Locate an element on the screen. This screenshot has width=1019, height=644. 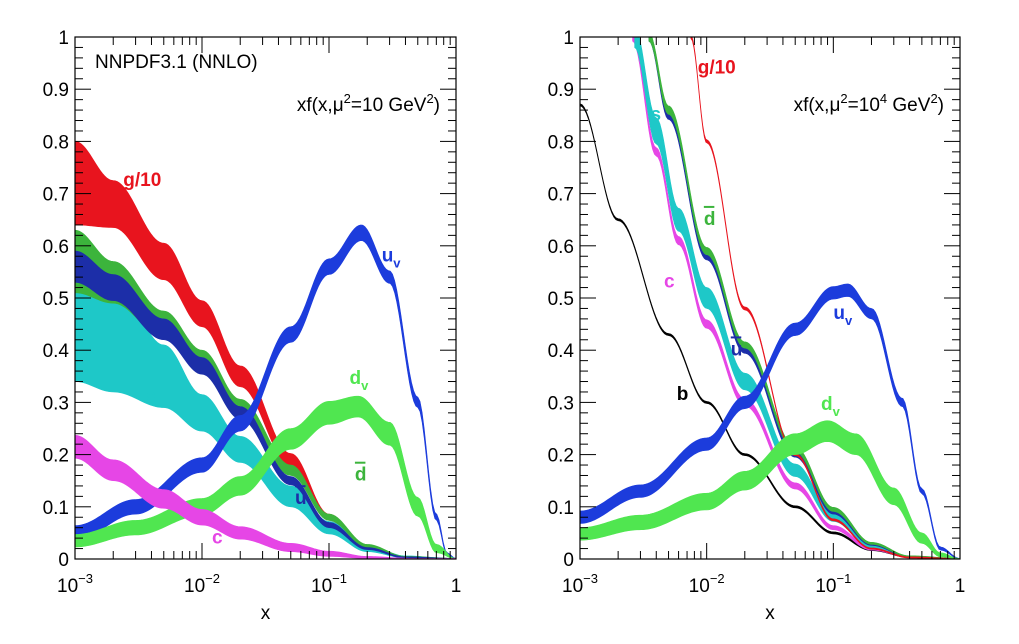
y-tick-label: 0.7 is located at coordinates (56, 195).